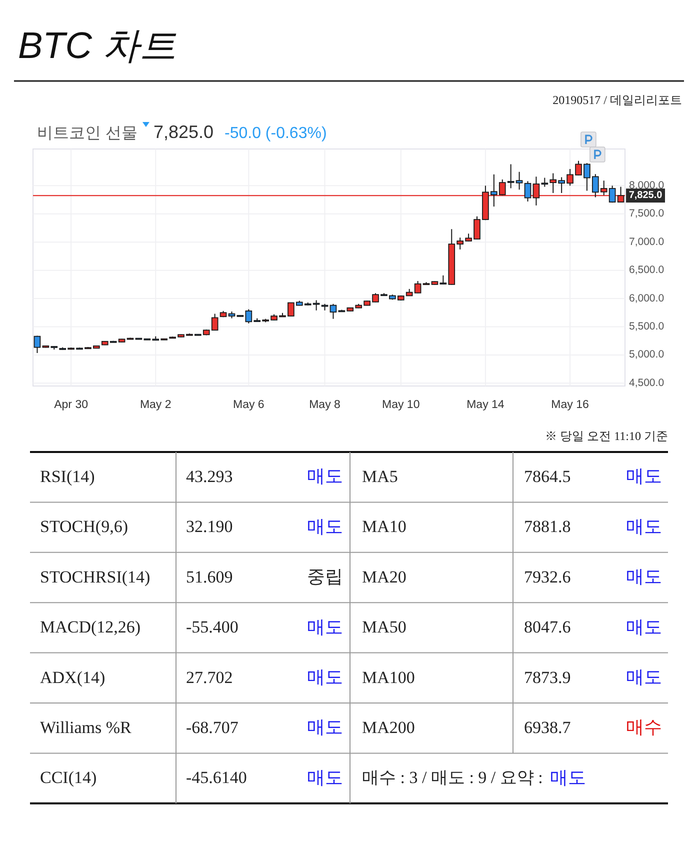 Image resolution: width=700 pixels, height=848 pixels. I want to click on text: 27.702, so click(209, 677).